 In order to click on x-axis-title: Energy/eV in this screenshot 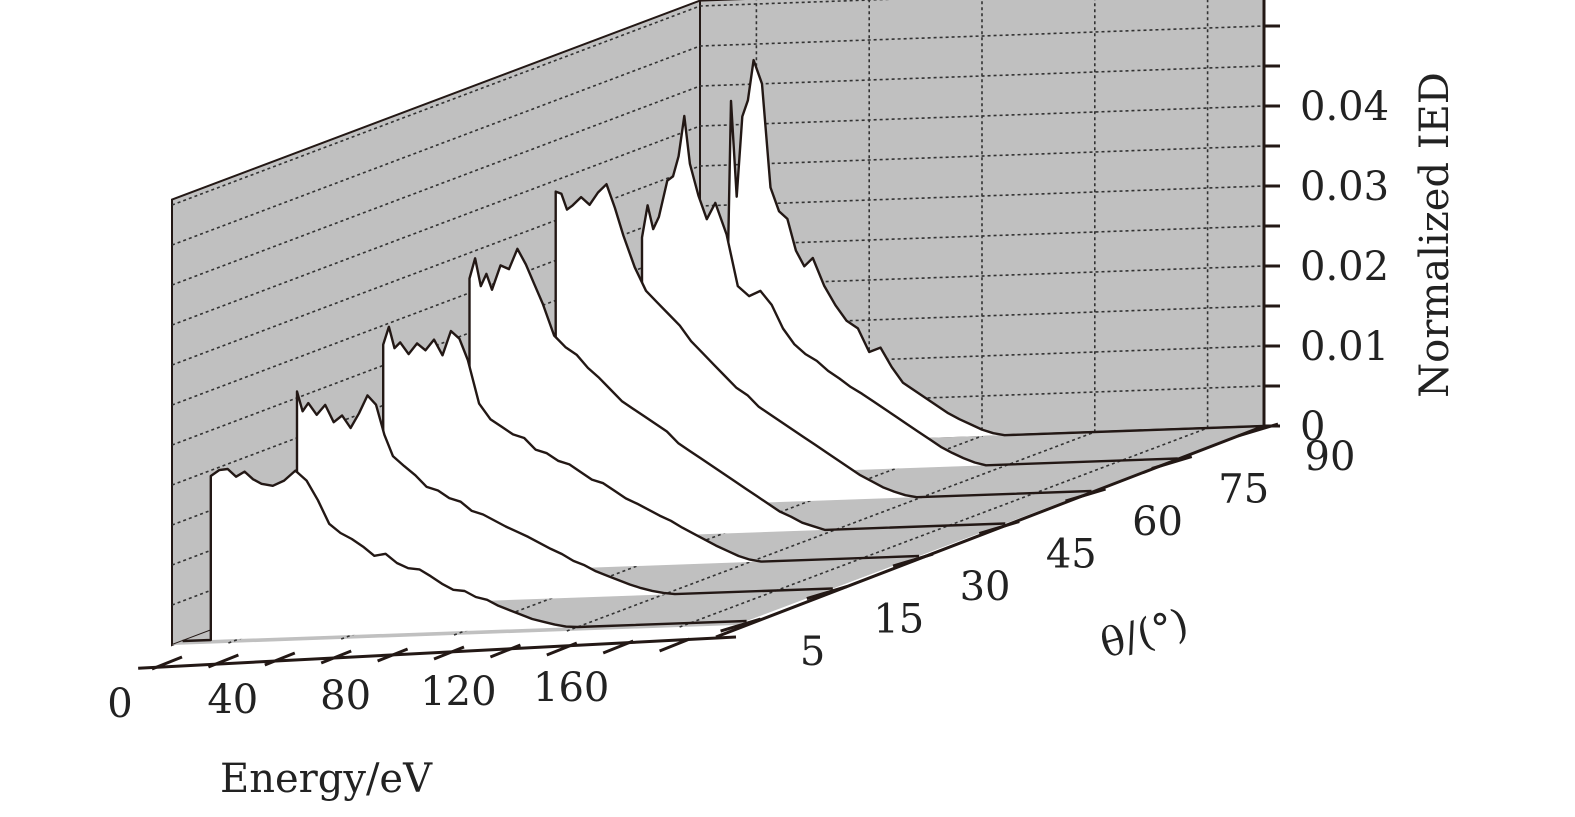, I will do `click(326, 779)`.